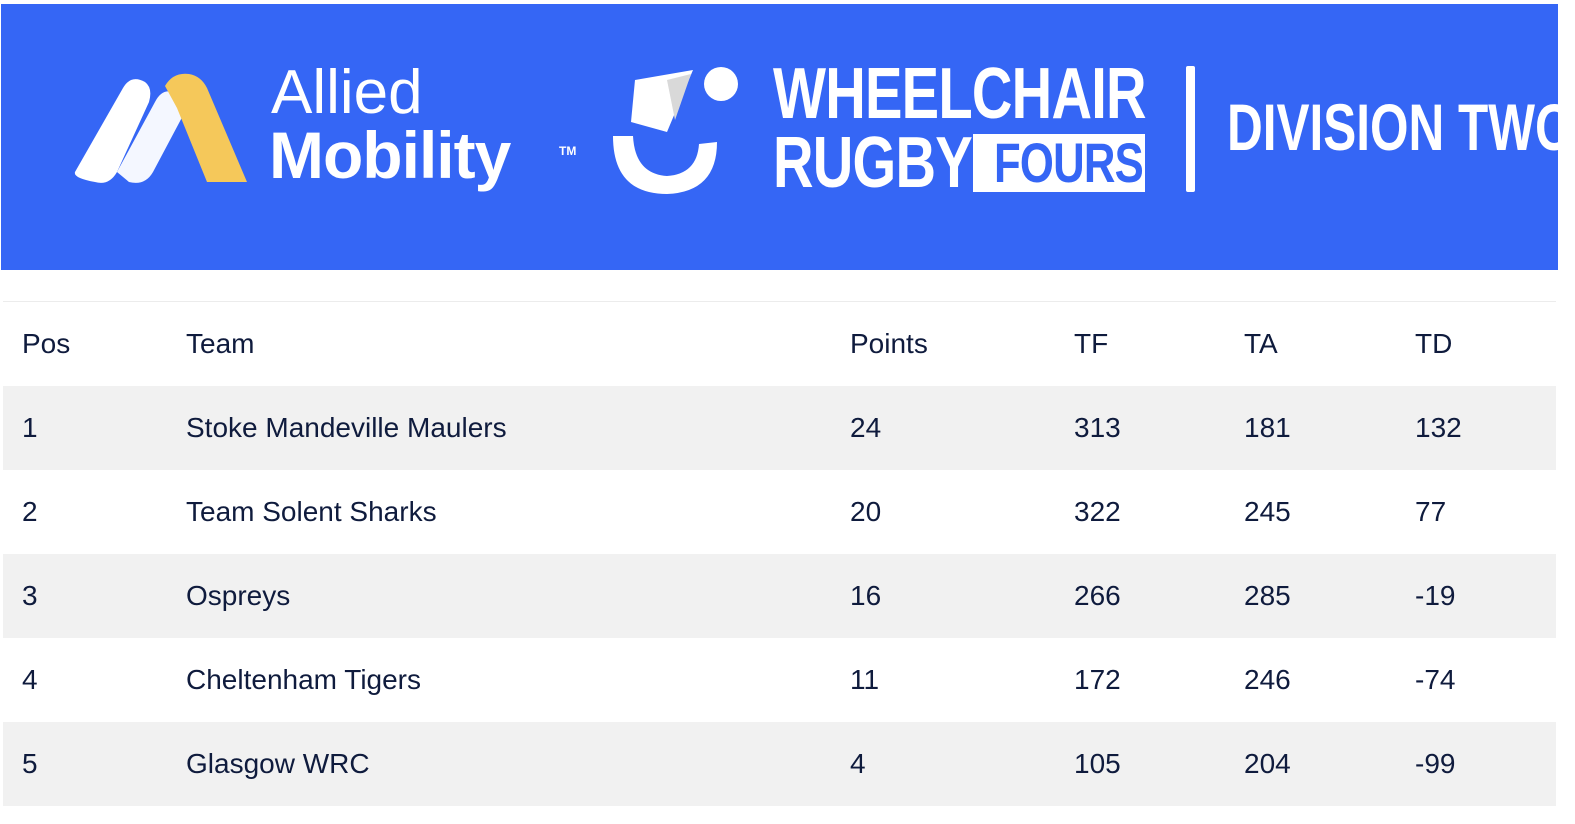 The width and height of the screenshot is (1575, 824). Describe the element at coordinates (889, 343) in the screenshot. I see `column-header-points: Points` at that location.